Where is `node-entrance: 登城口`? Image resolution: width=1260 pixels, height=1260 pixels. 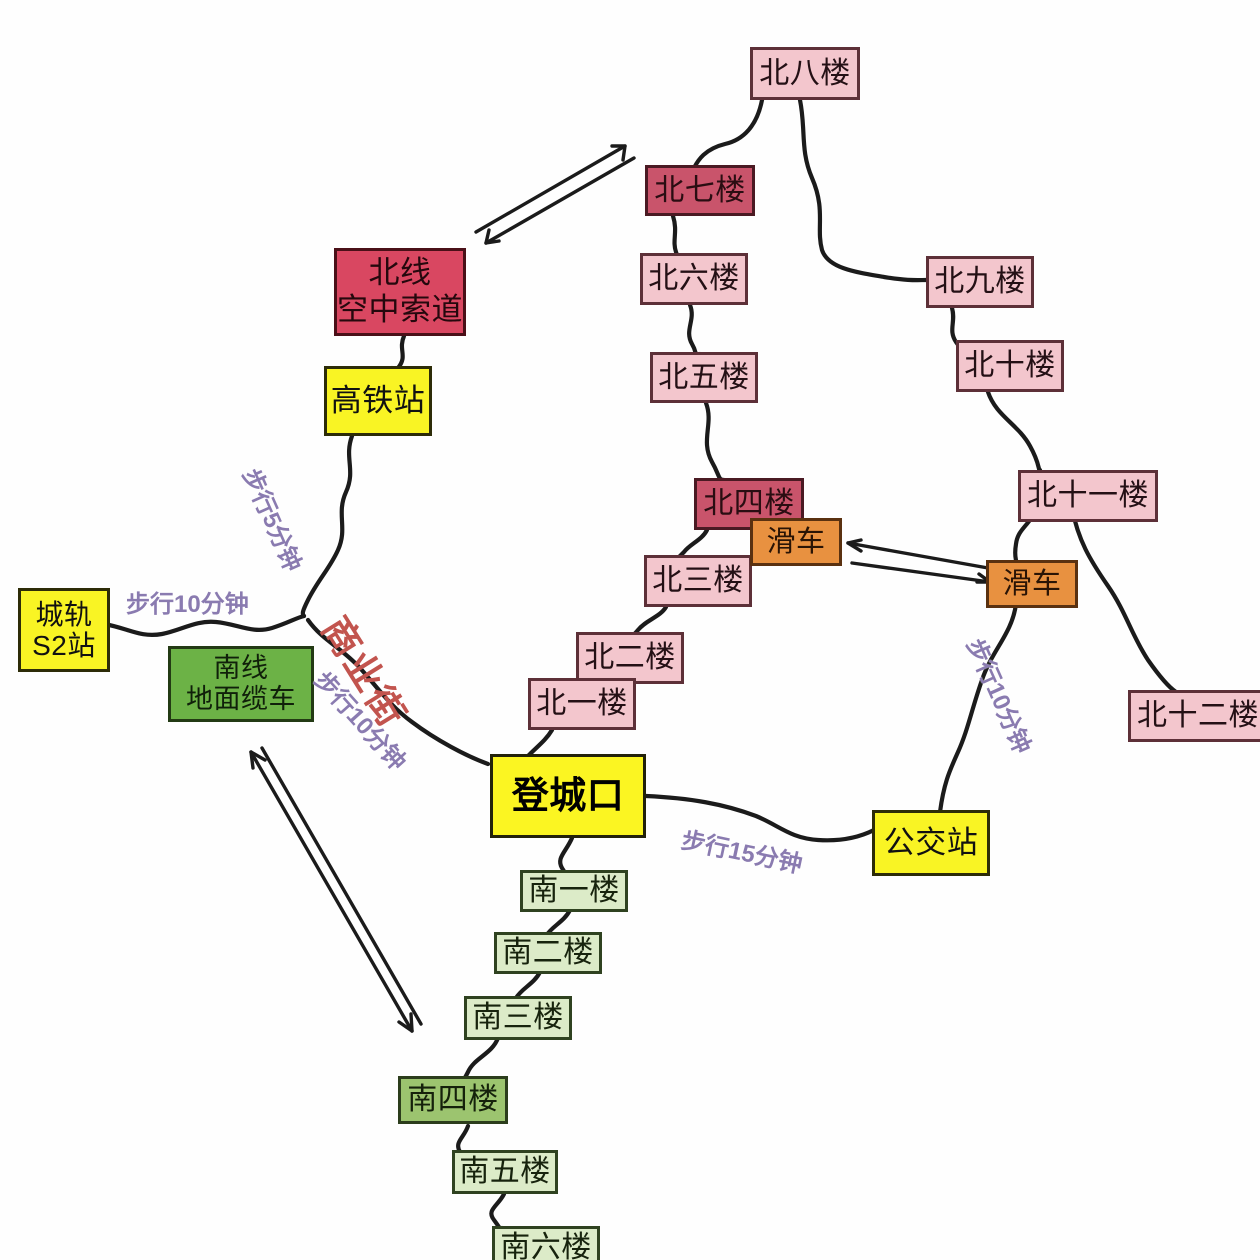 node-entrance: 登城口 is located at coordinates (568, 796).